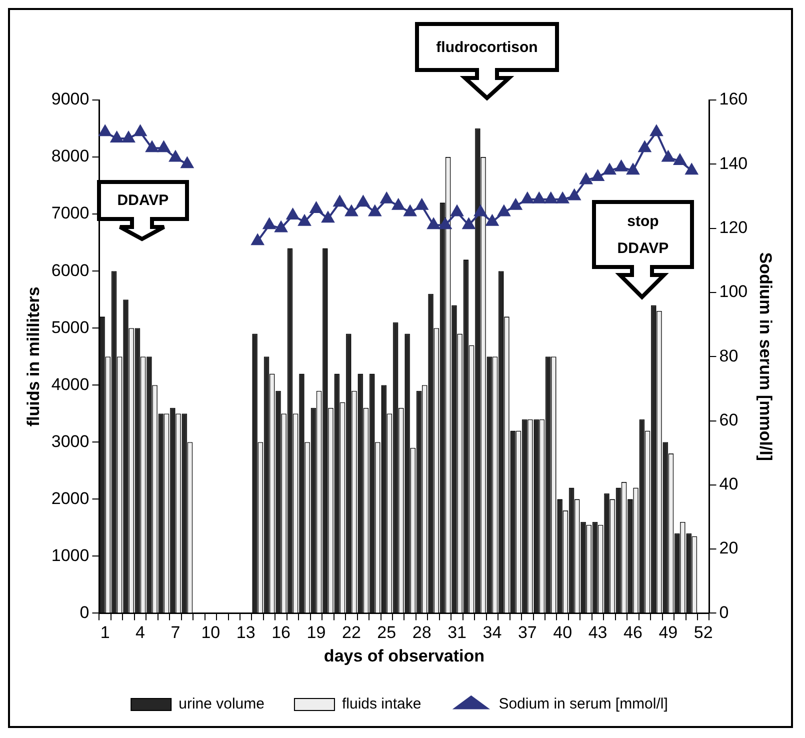 This screenshot has width=805, height=738. I want to click on x-tick-label: 31, so click(457, 632).